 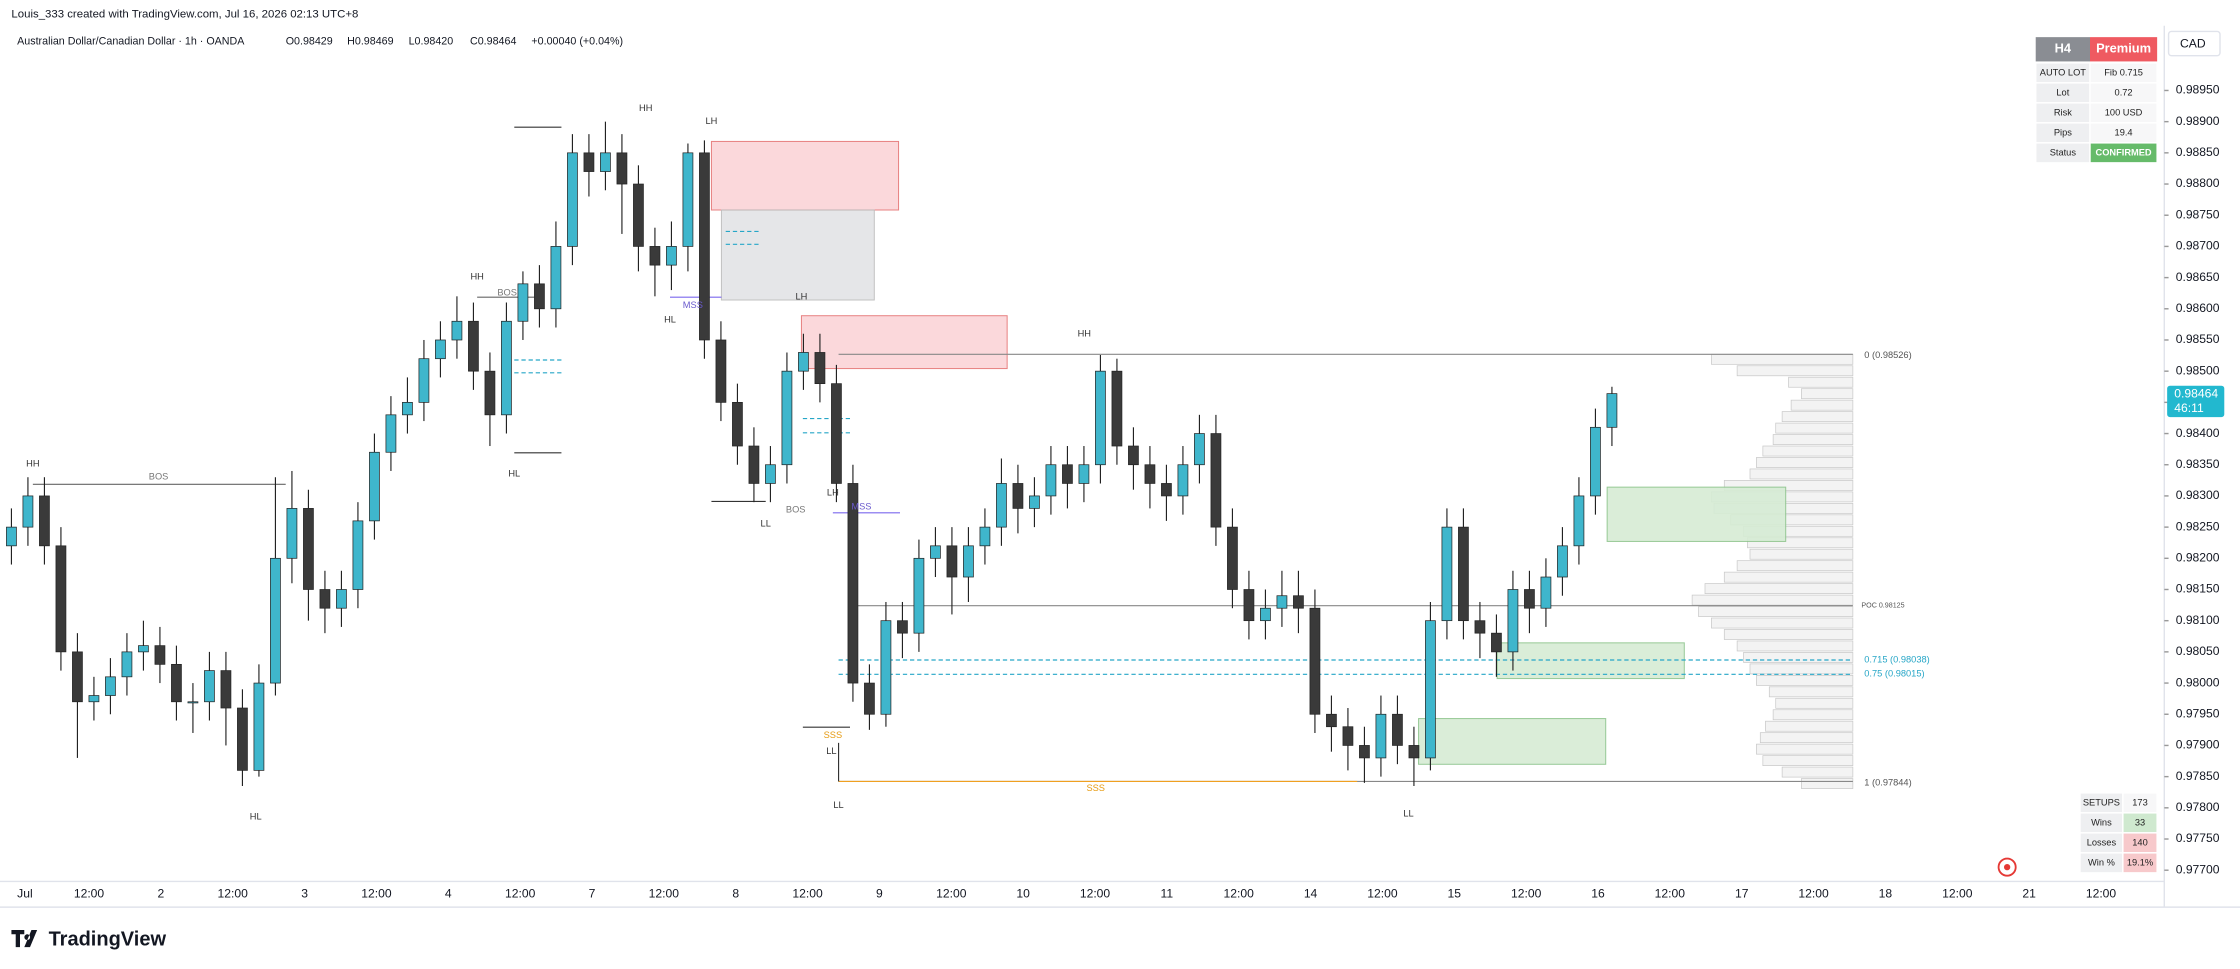 What do you see at coordinates (370, 41) in the screenshot?
I see `quote-item: H0.98469` at bounding box center [370, 41].